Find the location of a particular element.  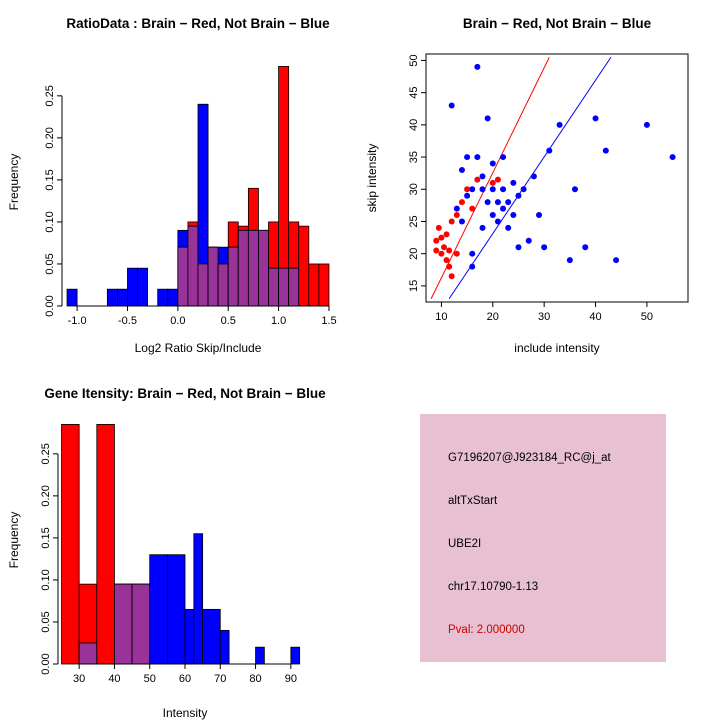

event-type-text: altTxStart is located at coordinates (473, 501).